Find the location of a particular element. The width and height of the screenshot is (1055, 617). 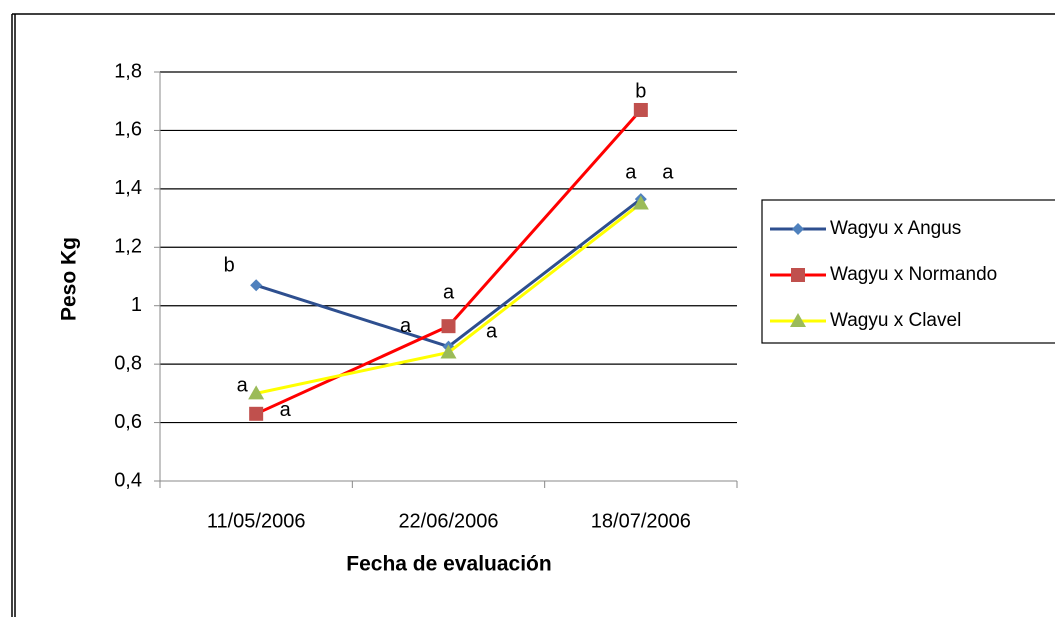

x-axis-title: Fecha de evaluación is located at coordinates (448, 564).